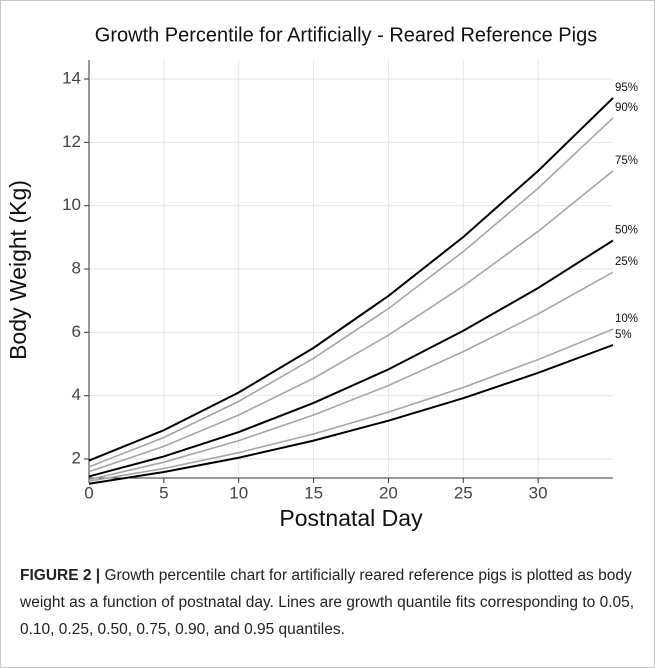  Describe the element at coordinates (626, 231) in the screenshot. I see `series-label: 50%` at that location.